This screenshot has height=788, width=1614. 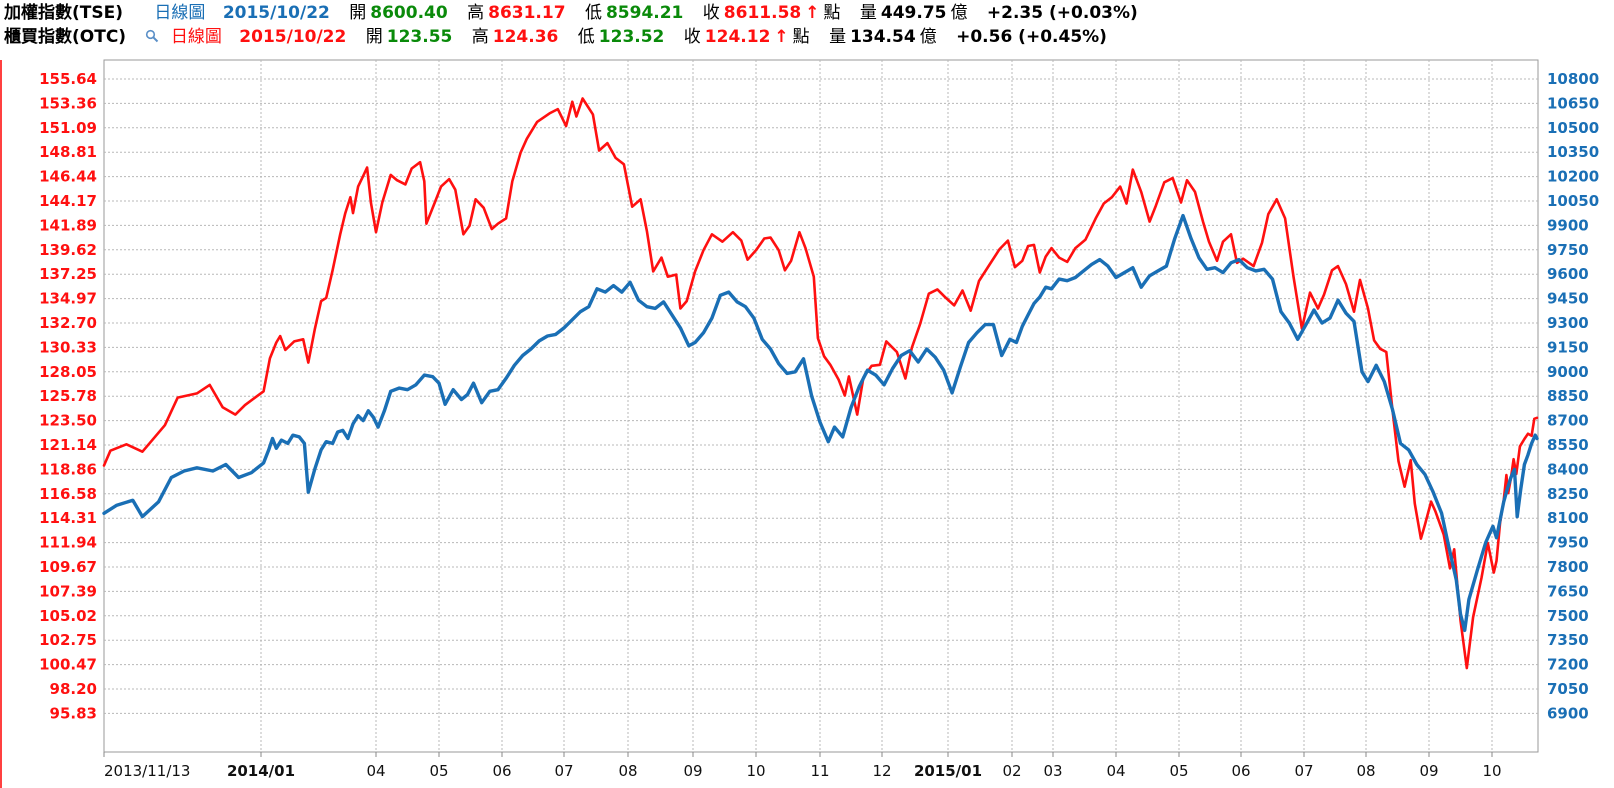 I want to click on otc-volume-label: 量, so click(x=838, y=37).